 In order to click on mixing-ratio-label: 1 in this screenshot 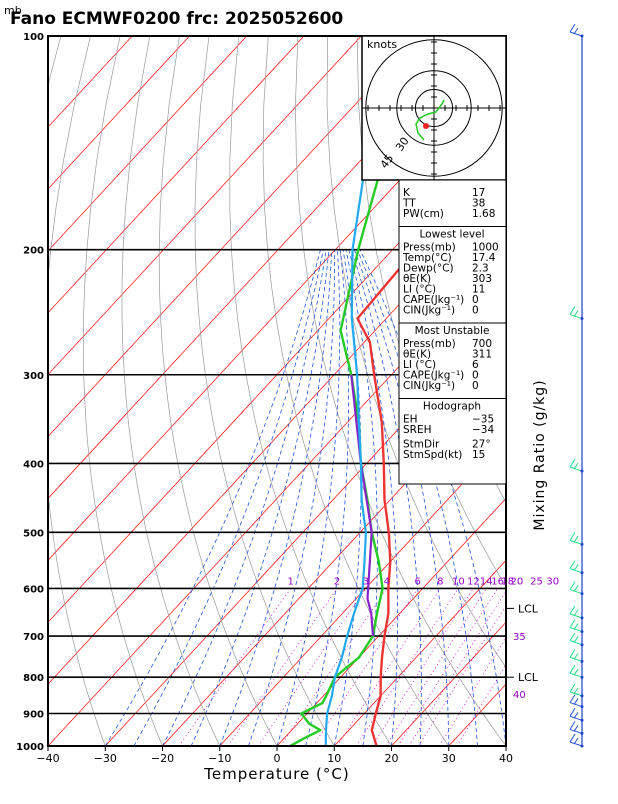, I will do `click(291, 581)`.